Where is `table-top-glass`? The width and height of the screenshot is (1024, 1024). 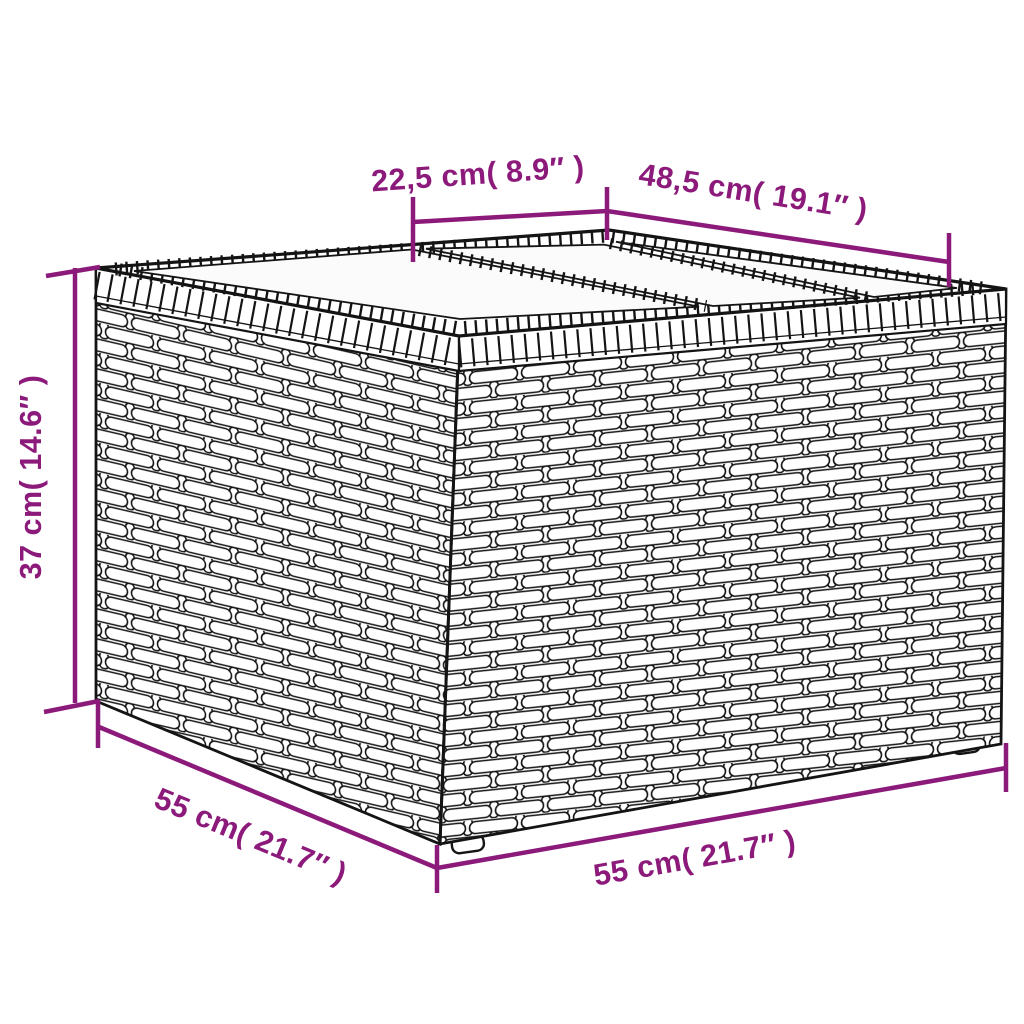 table-top-glass is located at coordinates (545, 280).